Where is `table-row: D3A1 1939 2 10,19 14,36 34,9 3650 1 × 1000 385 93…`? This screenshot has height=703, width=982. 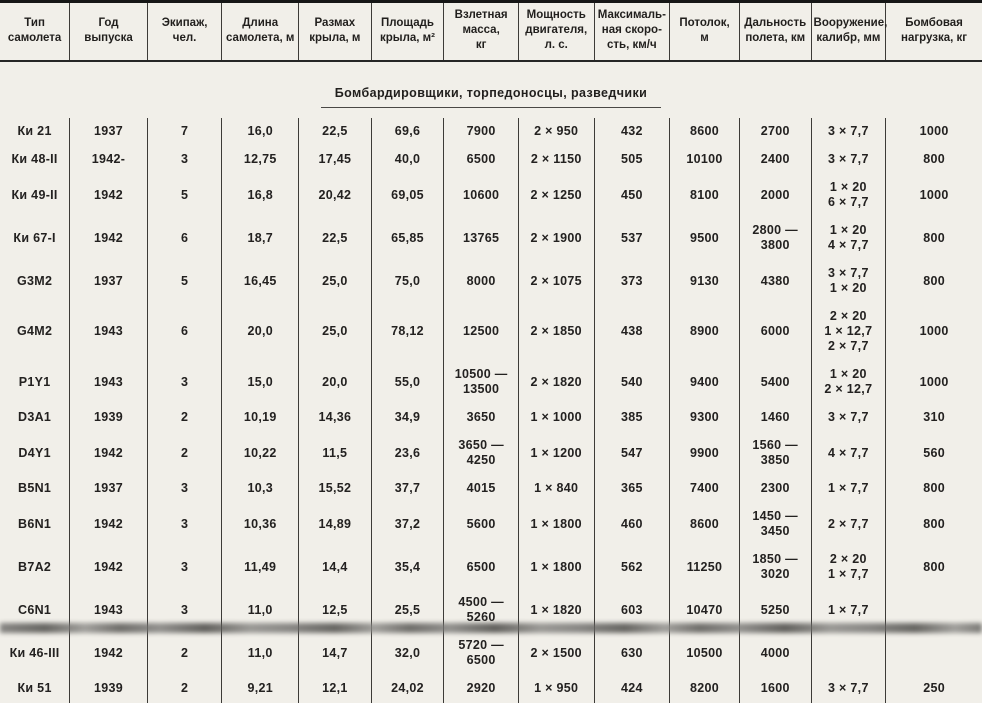
table-row: D3A1 1939 2 10,19 14,36 34,9 3650 1 × 1000 385 93… is located at coordinates (491, 417).